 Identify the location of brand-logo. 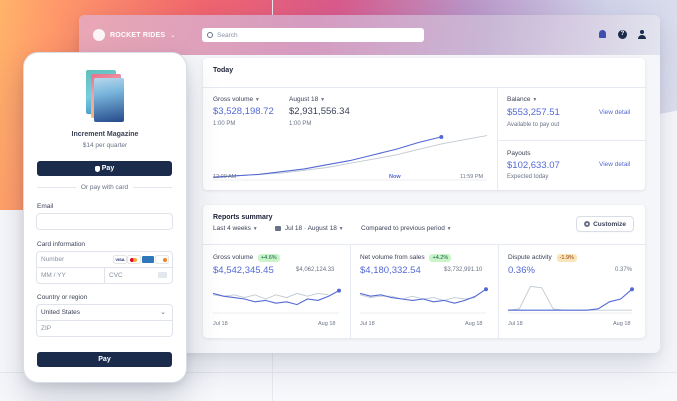
(99, 35).